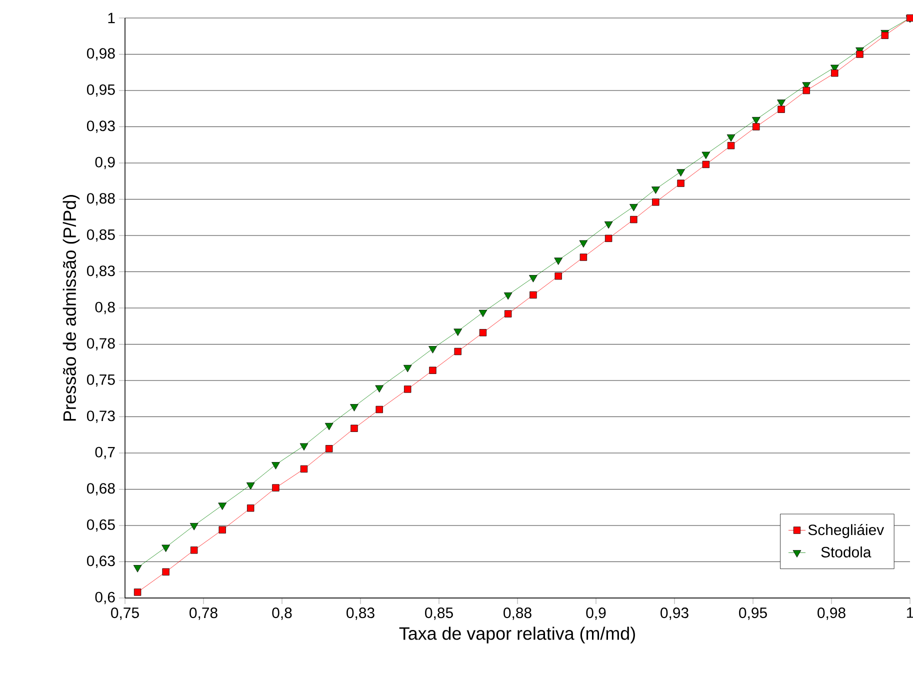  I want to click on x-tick-label: 0,78, so click(204, 614).